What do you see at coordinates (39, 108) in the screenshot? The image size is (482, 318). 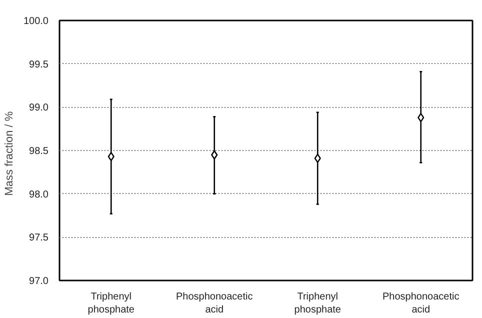 I see `y-tick-label: 99.0` at bounding box center [39, 108].